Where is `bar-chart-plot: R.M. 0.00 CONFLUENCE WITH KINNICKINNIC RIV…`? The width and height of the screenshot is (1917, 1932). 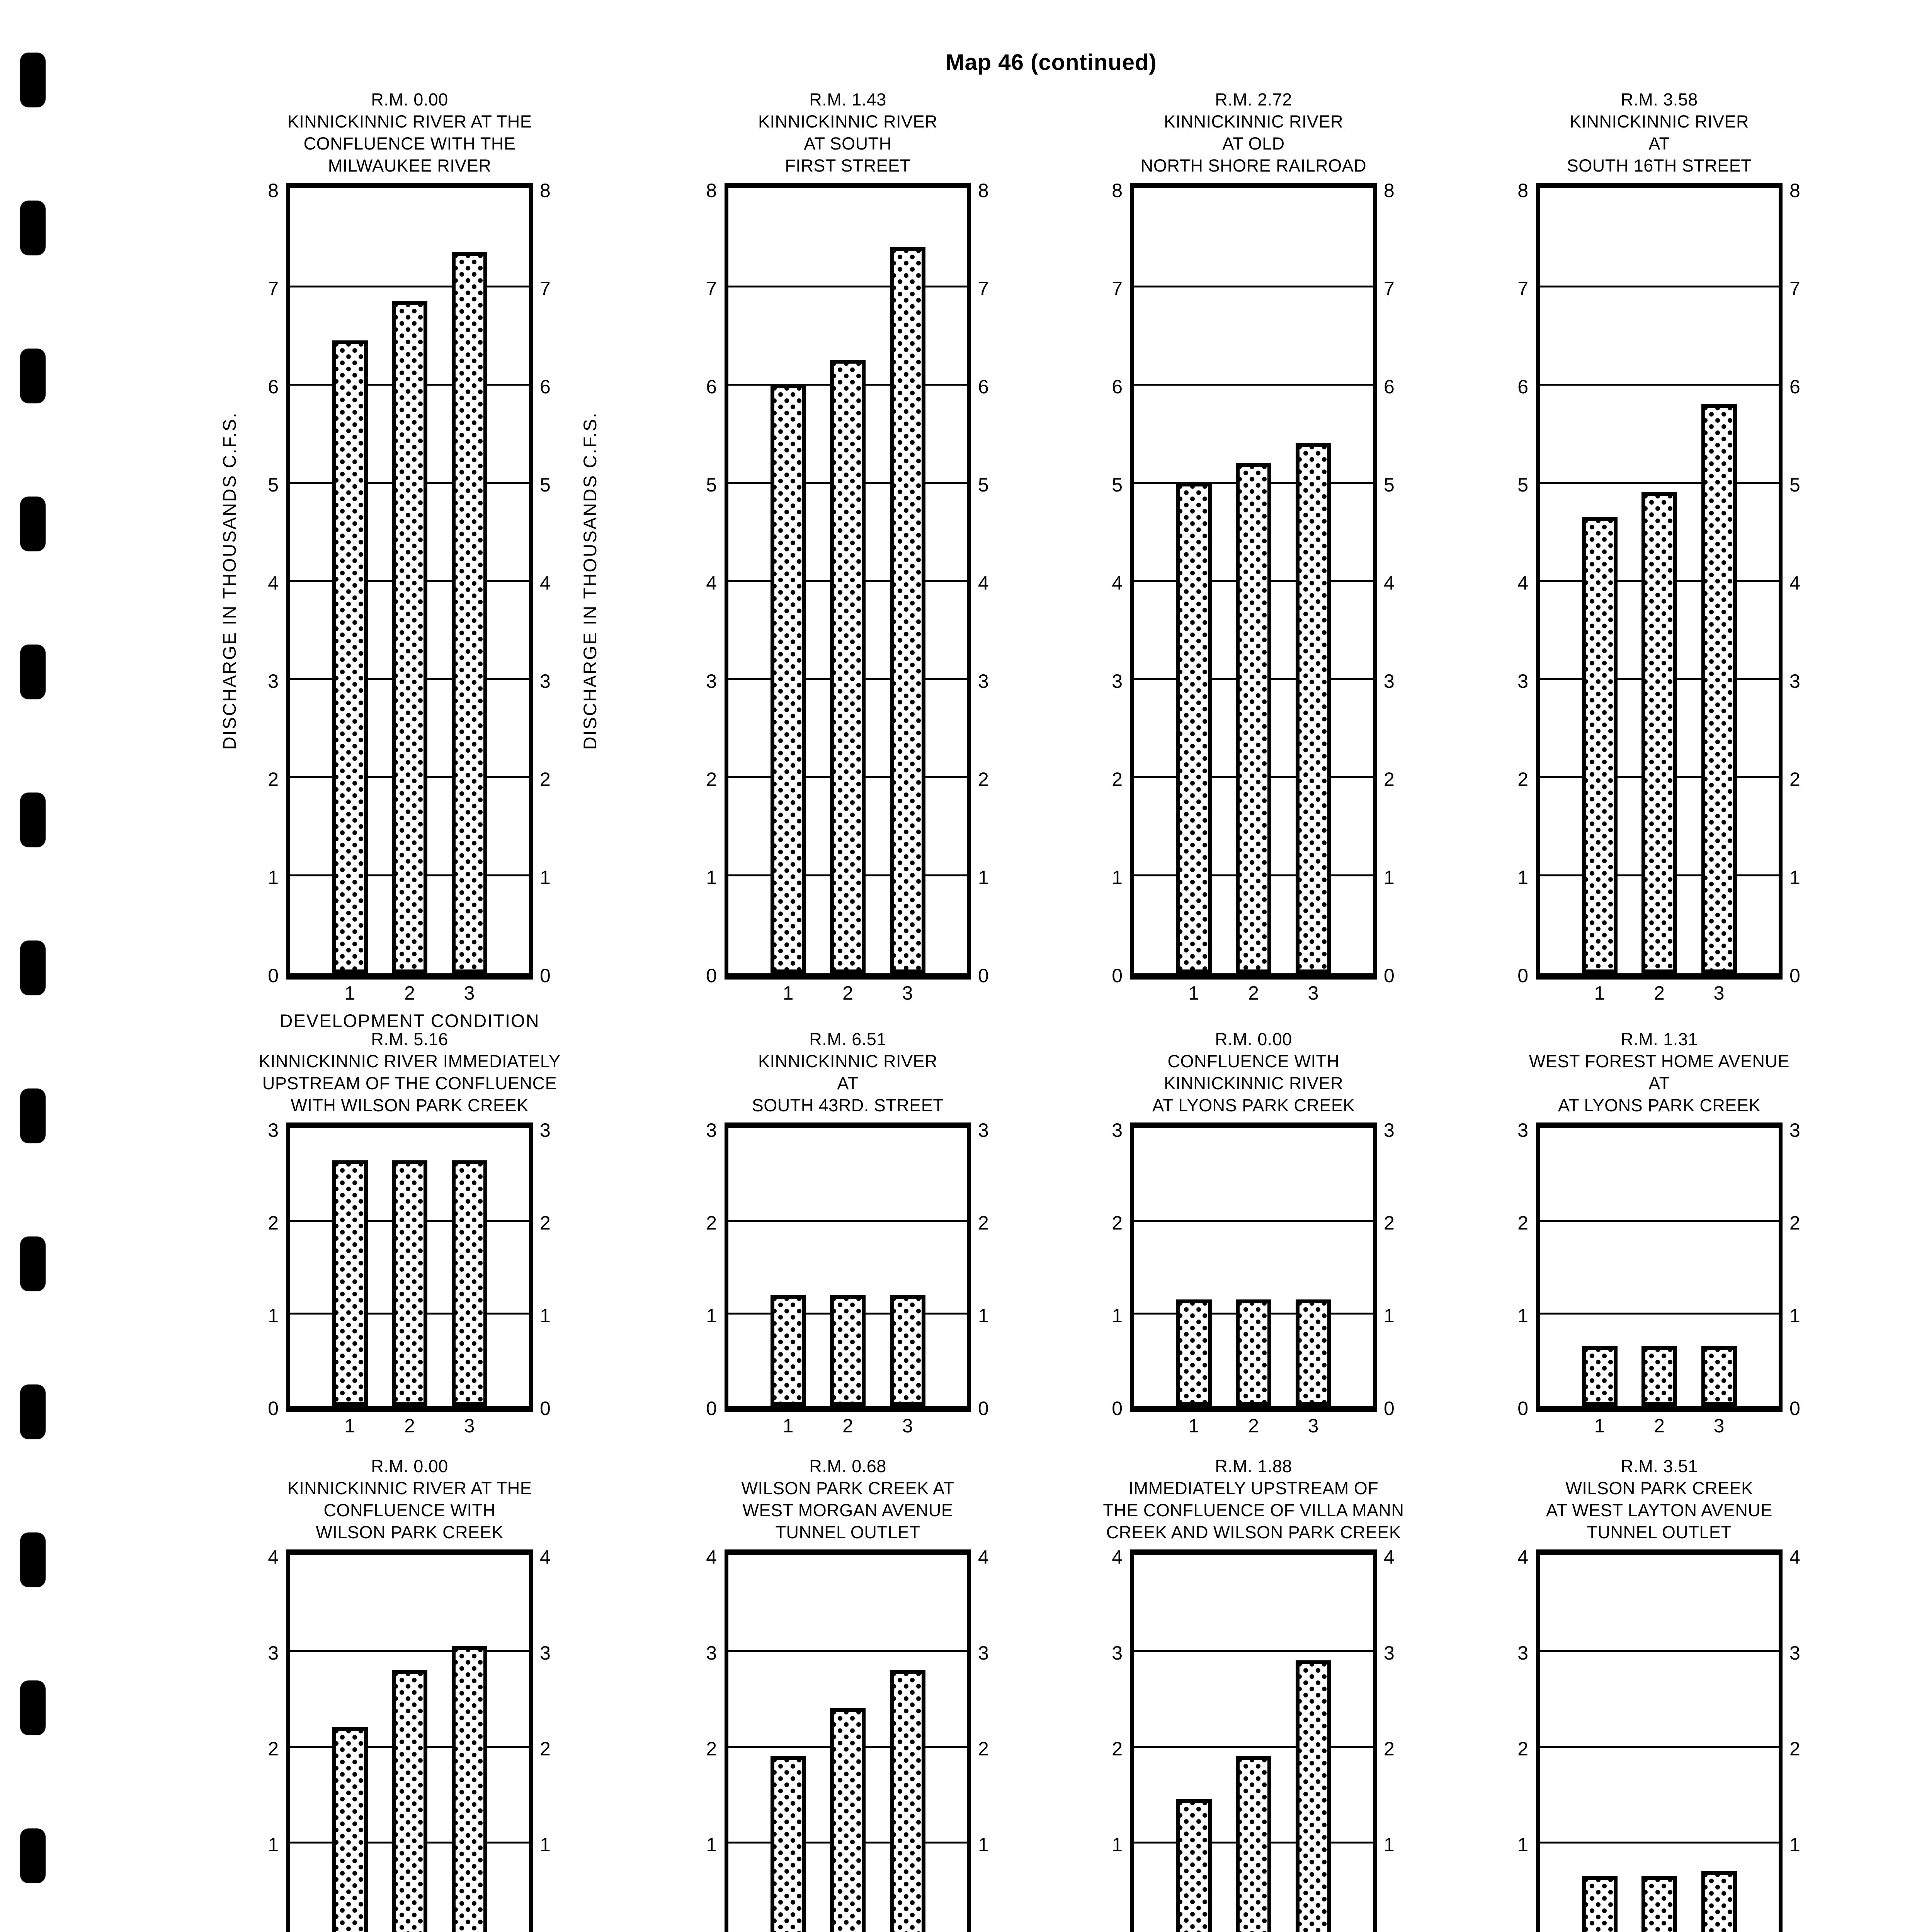
bar-chart-plot: R.M. 0.00 CONFLUENCE WITH KINNICKINNIC RIV… is located at coordinates (1253, 1233).